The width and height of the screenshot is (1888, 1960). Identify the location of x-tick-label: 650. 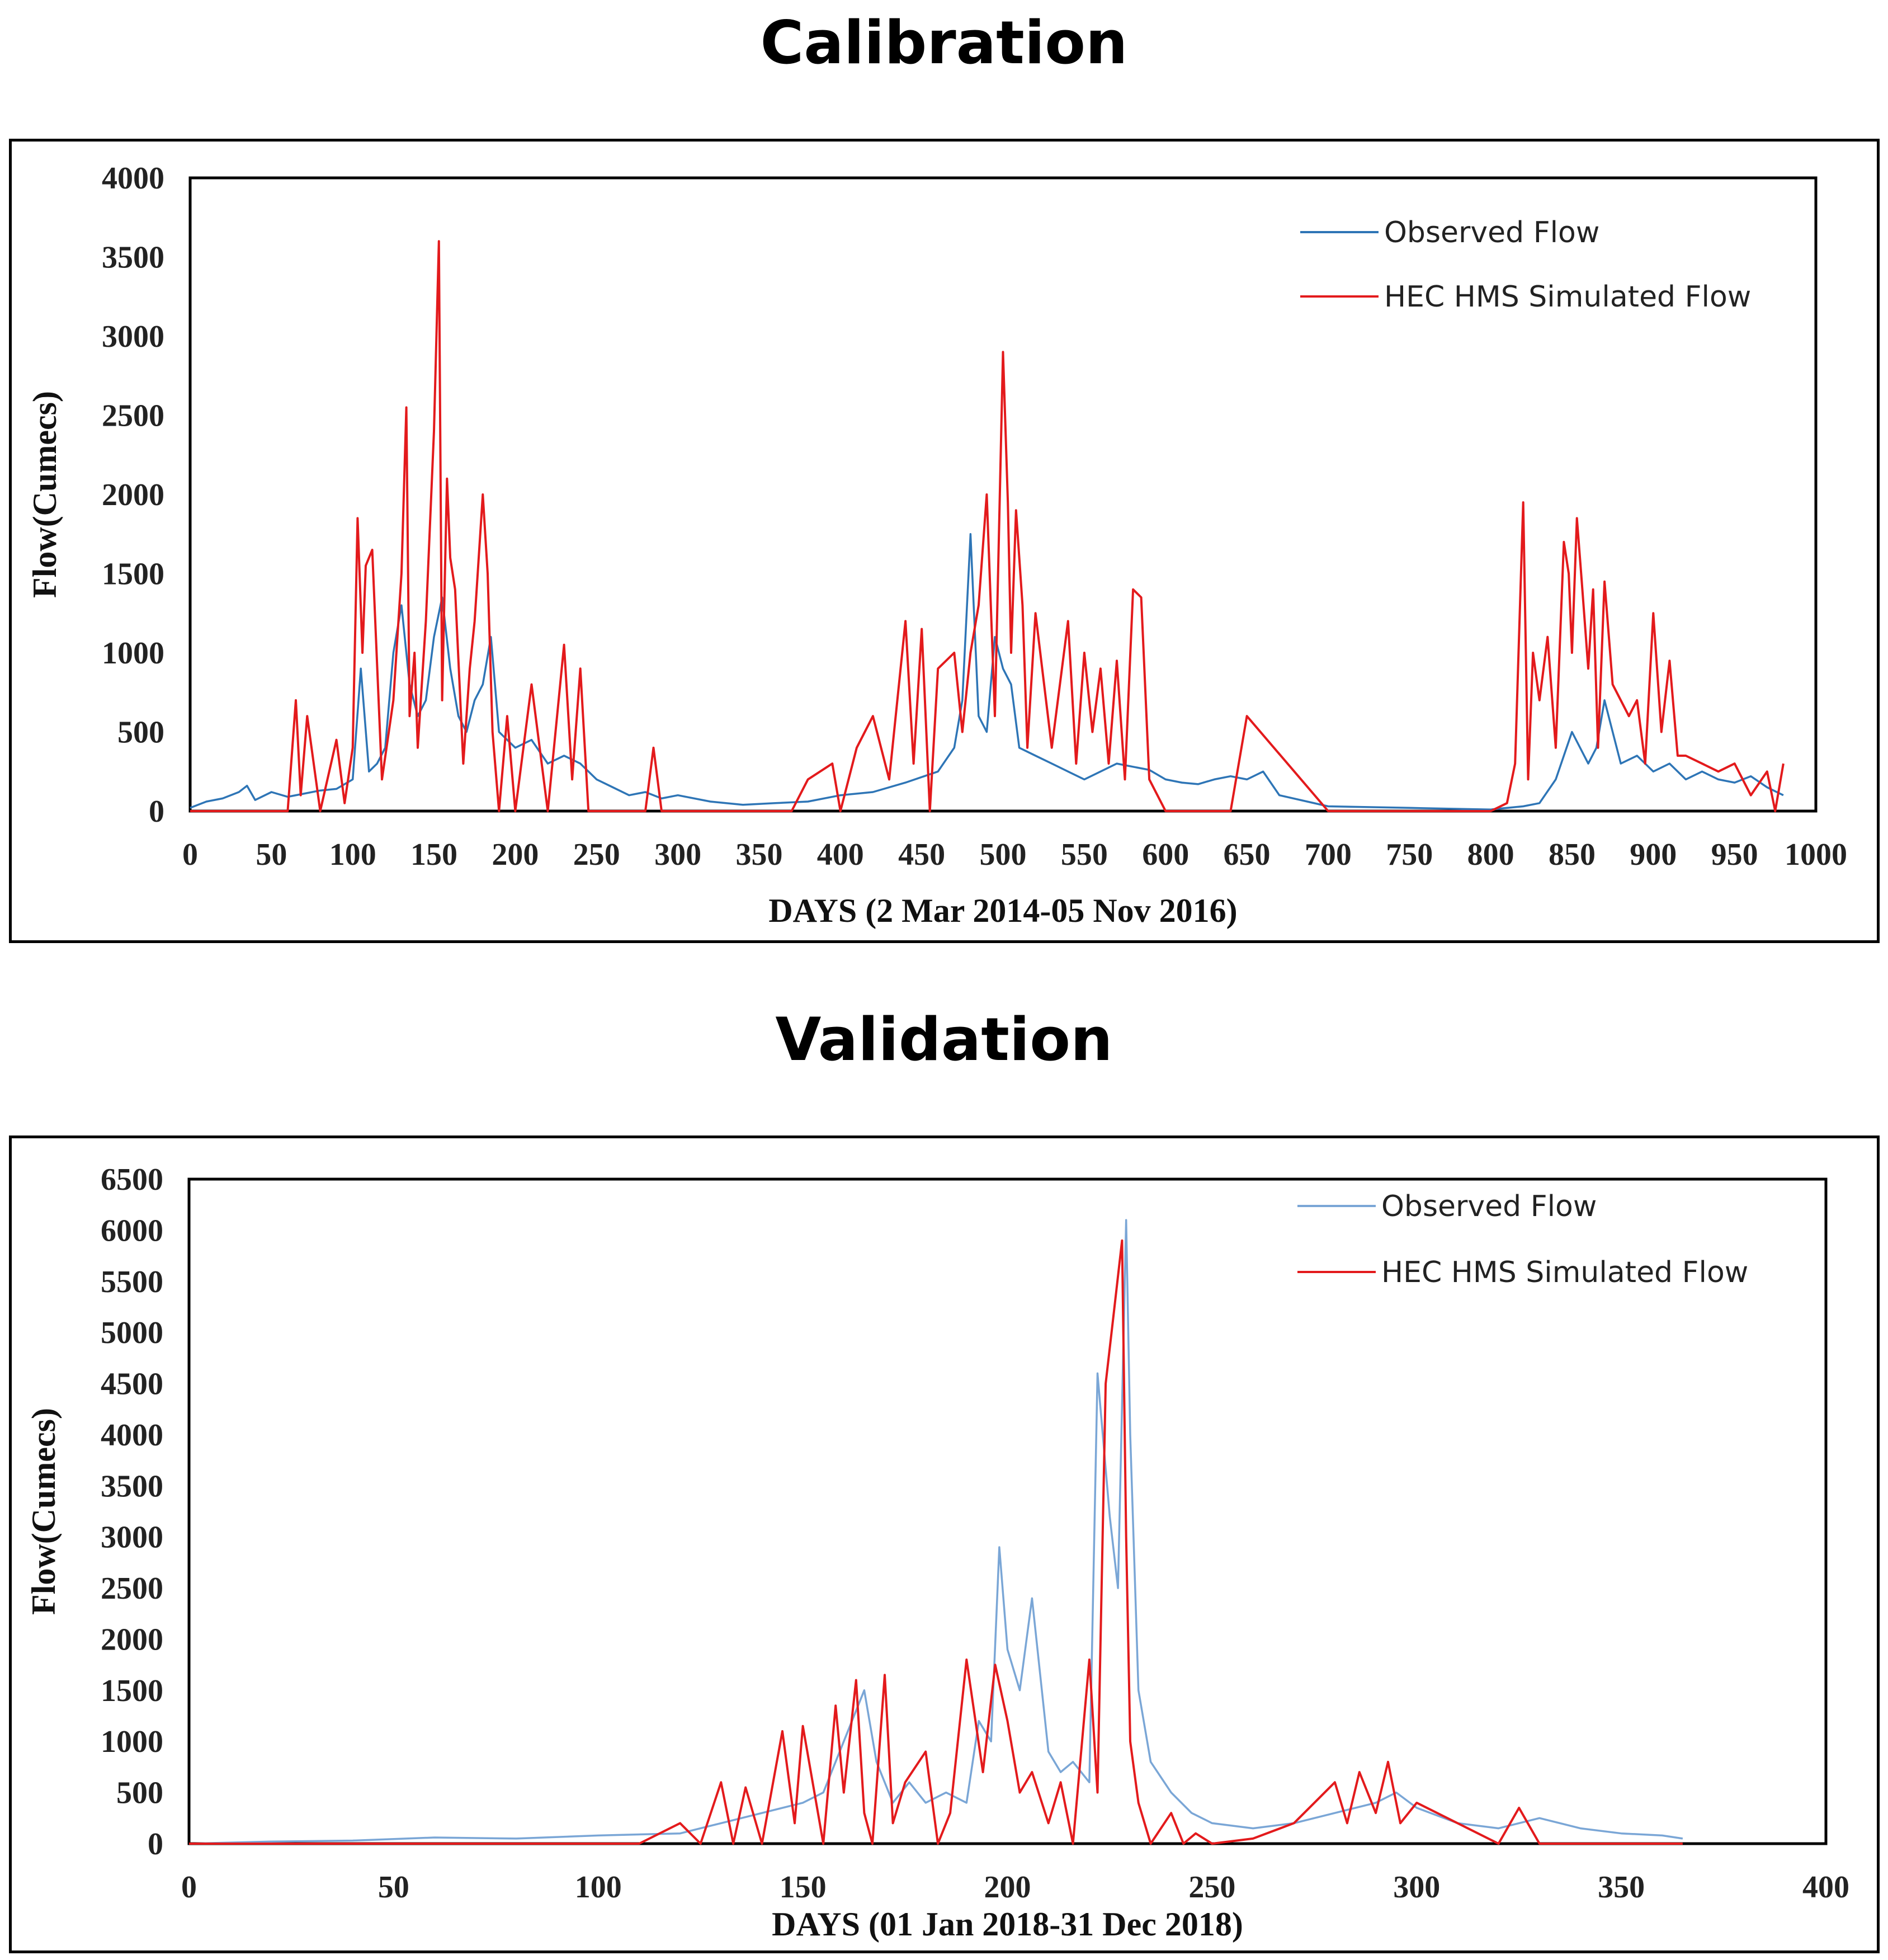
(1247, 855).